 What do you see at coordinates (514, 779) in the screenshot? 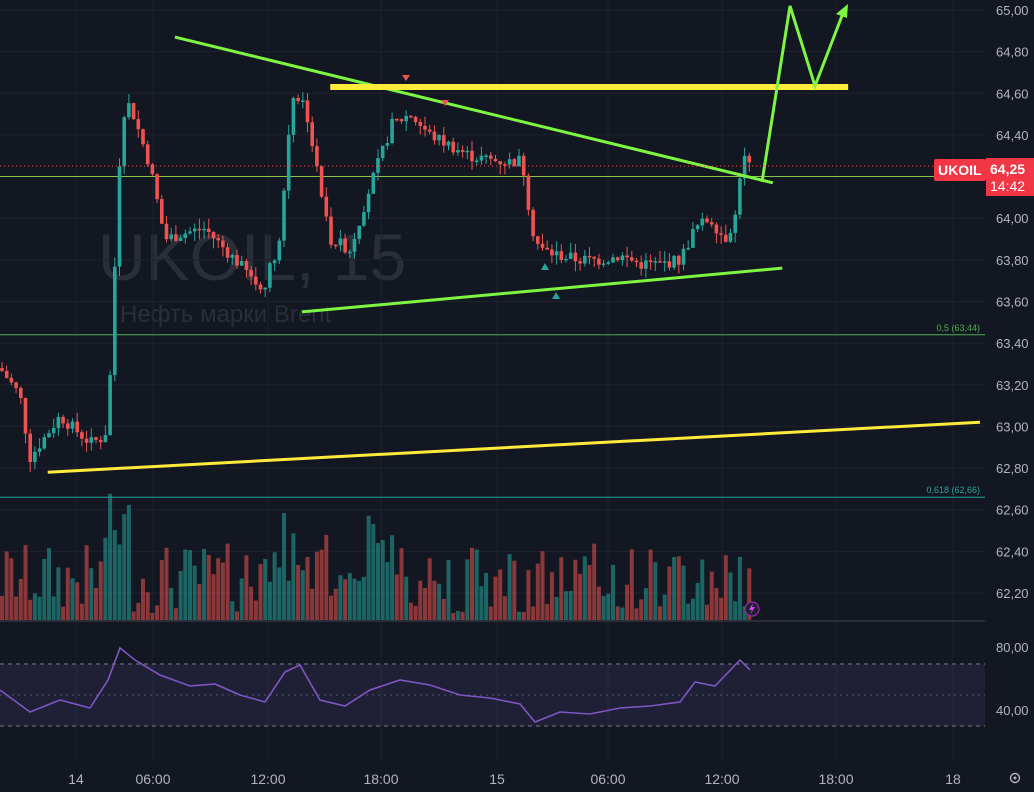
I see `time-axis: 14 06:00 12:00 18:00 15 06:00 12:00 18:00 18` at bounding box center [514, 779].